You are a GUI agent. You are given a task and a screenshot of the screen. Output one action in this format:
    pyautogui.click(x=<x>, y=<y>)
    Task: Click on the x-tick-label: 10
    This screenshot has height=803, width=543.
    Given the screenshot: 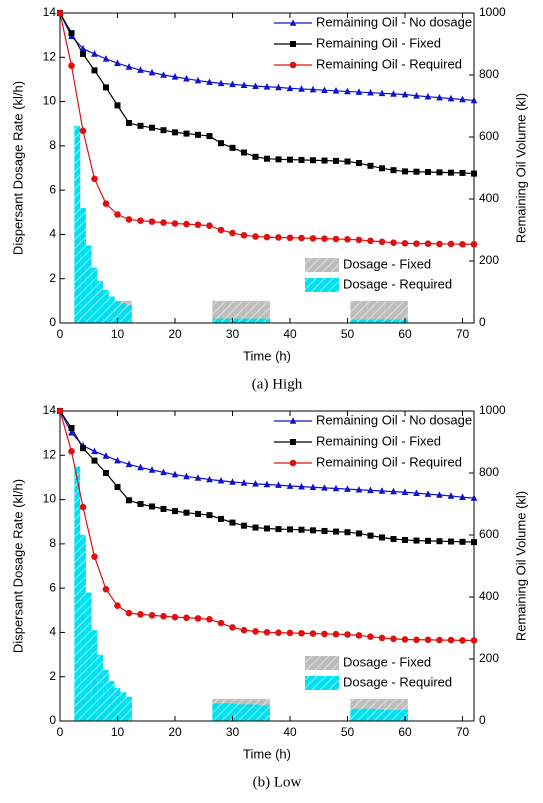 What is the action you would take?
    pyautogui.click(x=118, y=334)
    